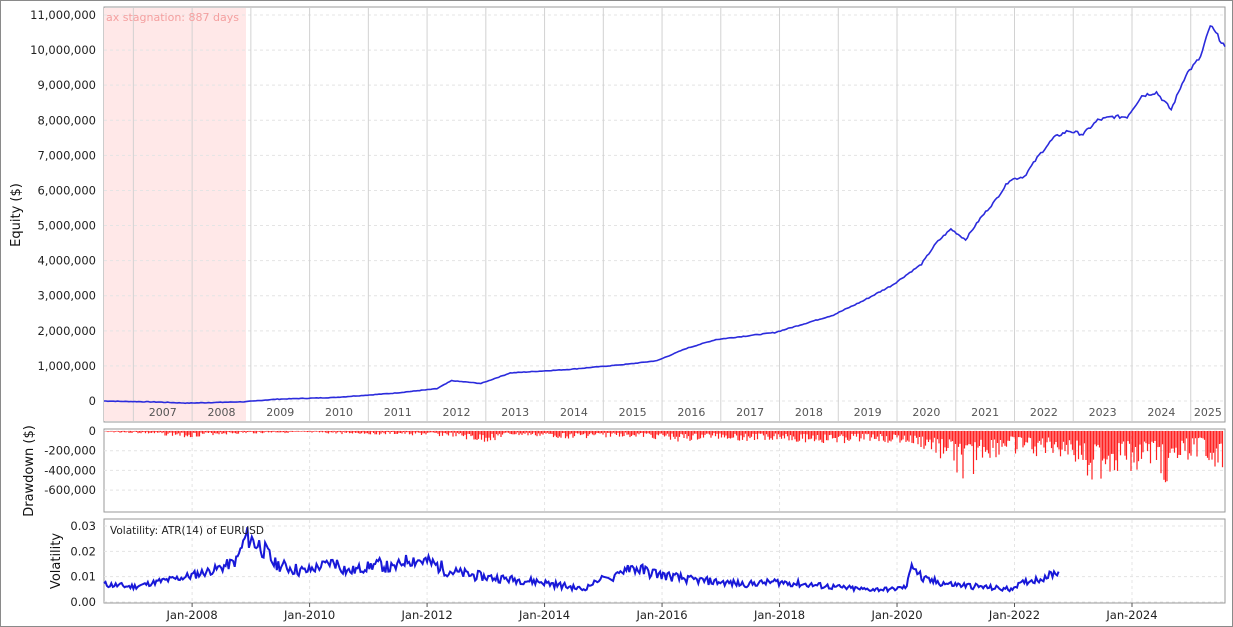 The width and height of the screenshot is (1233, 627). What do you see at coordinates (750, 412) in the screenshot?
I see `year-label: 2017` at bounding box center [750, 412].